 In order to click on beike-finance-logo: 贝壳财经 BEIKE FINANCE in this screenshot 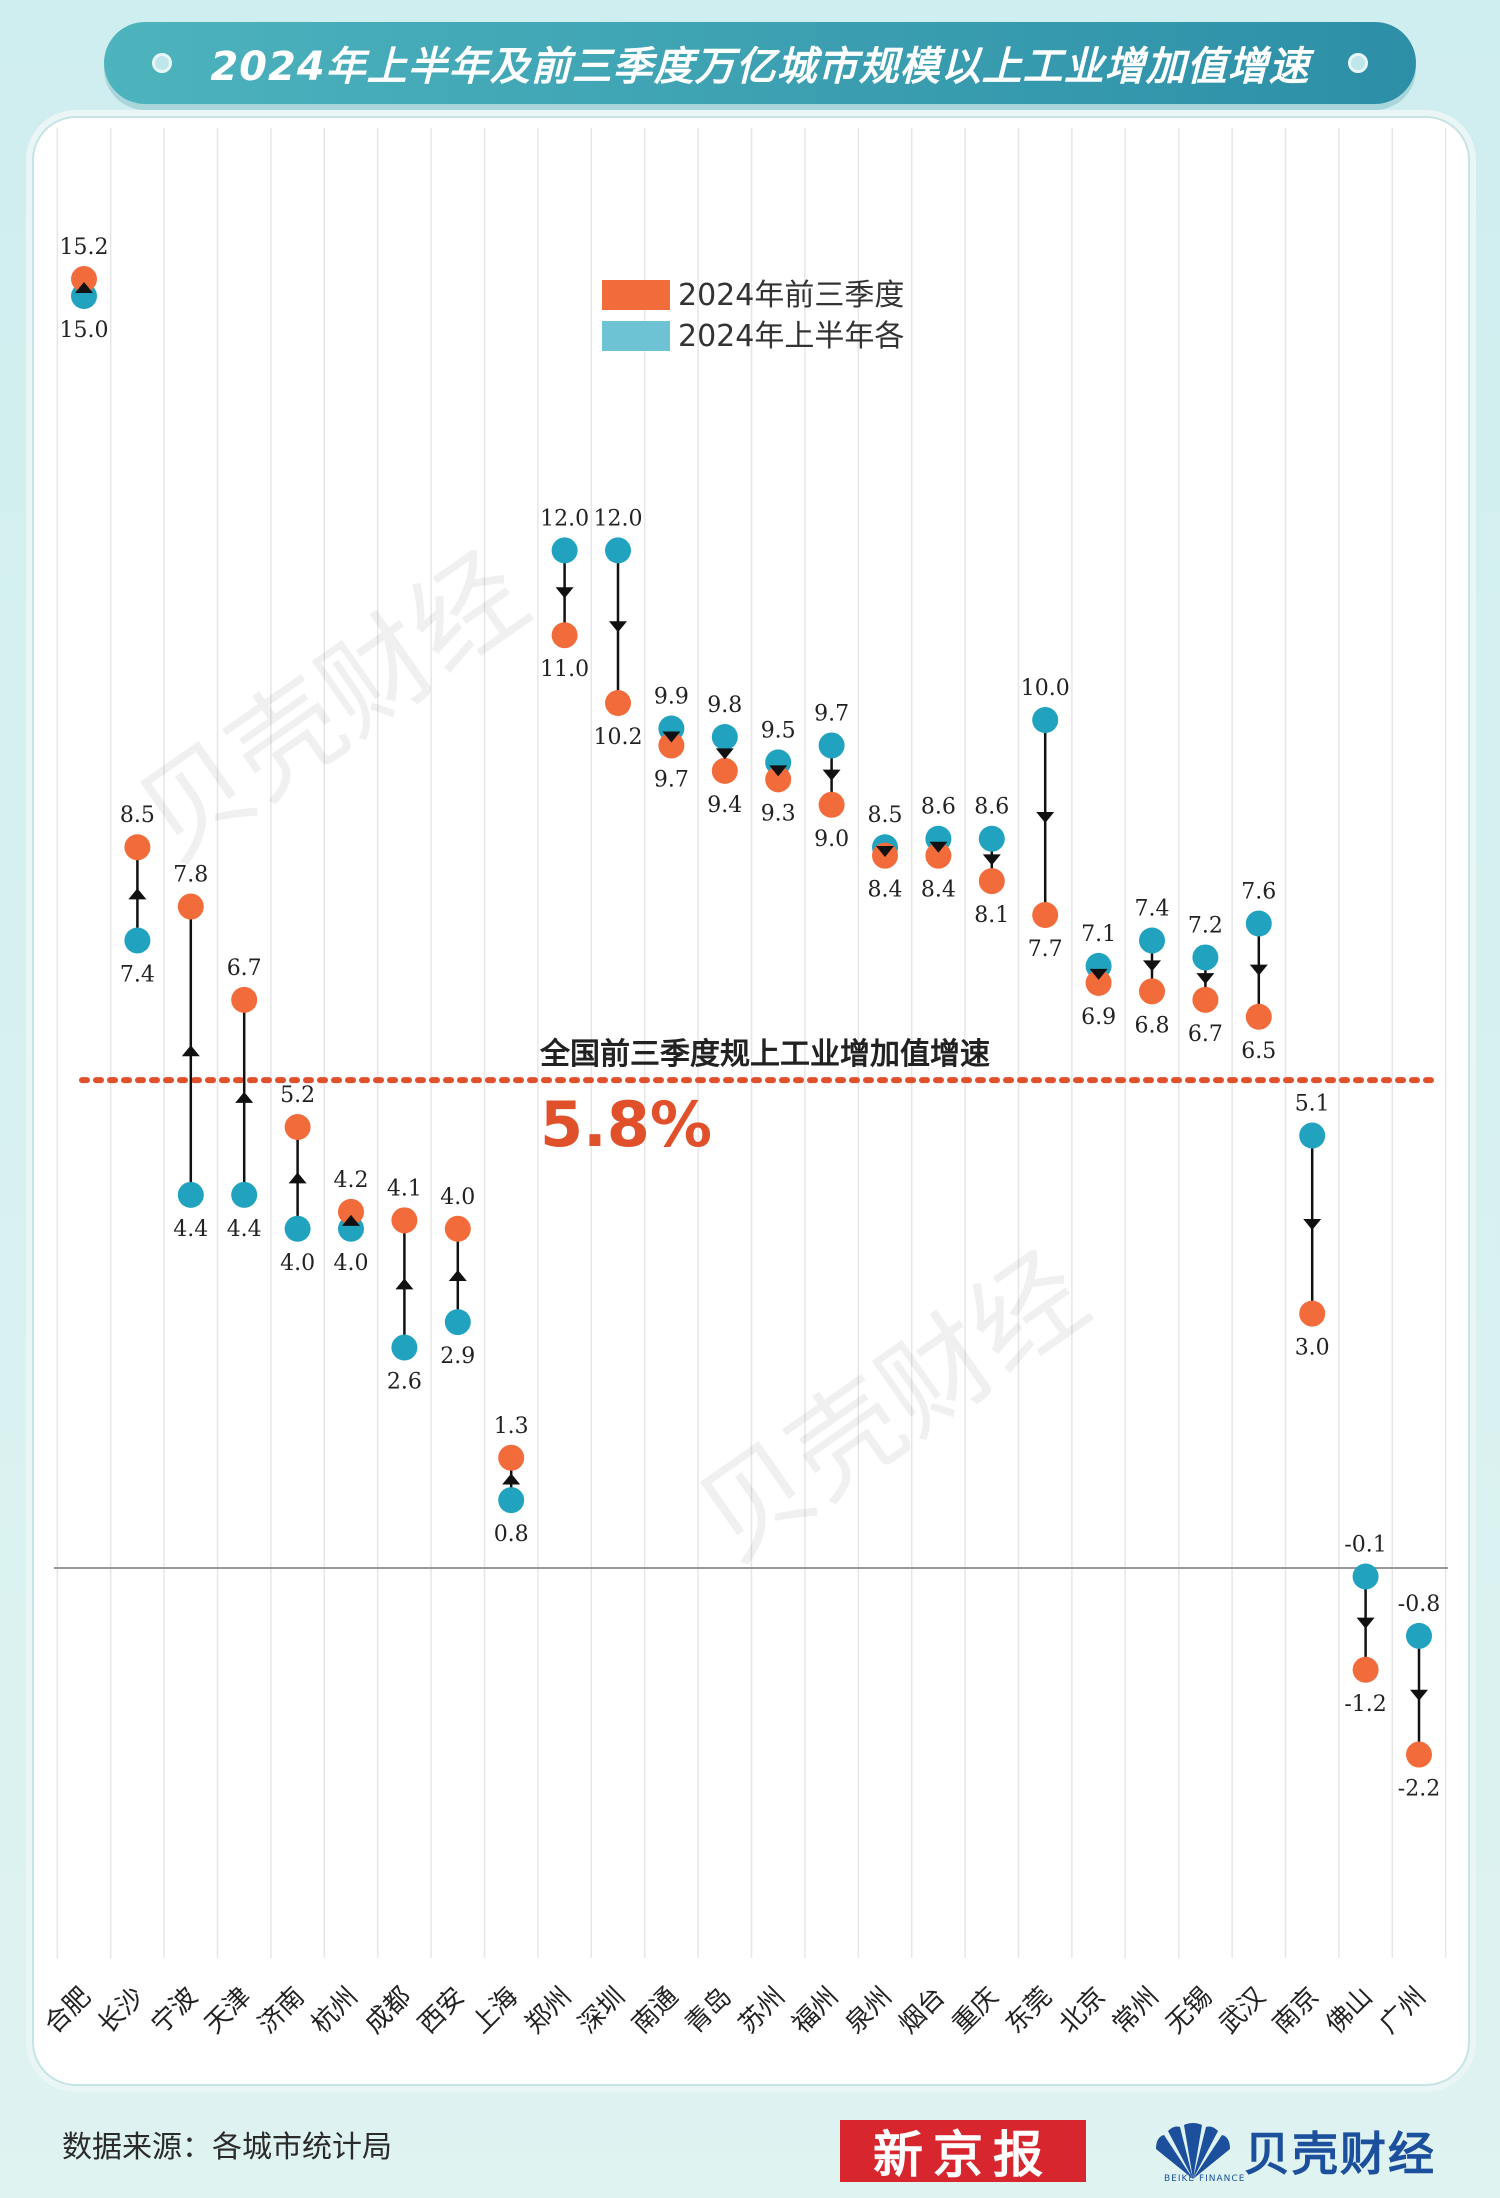, I will do `click(1293, 2151)`.